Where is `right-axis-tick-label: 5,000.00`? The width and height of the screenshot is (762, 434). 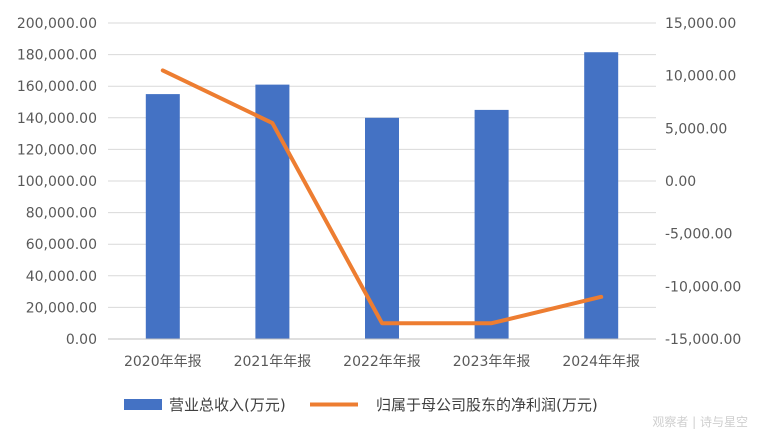
right-axis-tick-label: 5,000.00 is located at coordinates (696, 129).